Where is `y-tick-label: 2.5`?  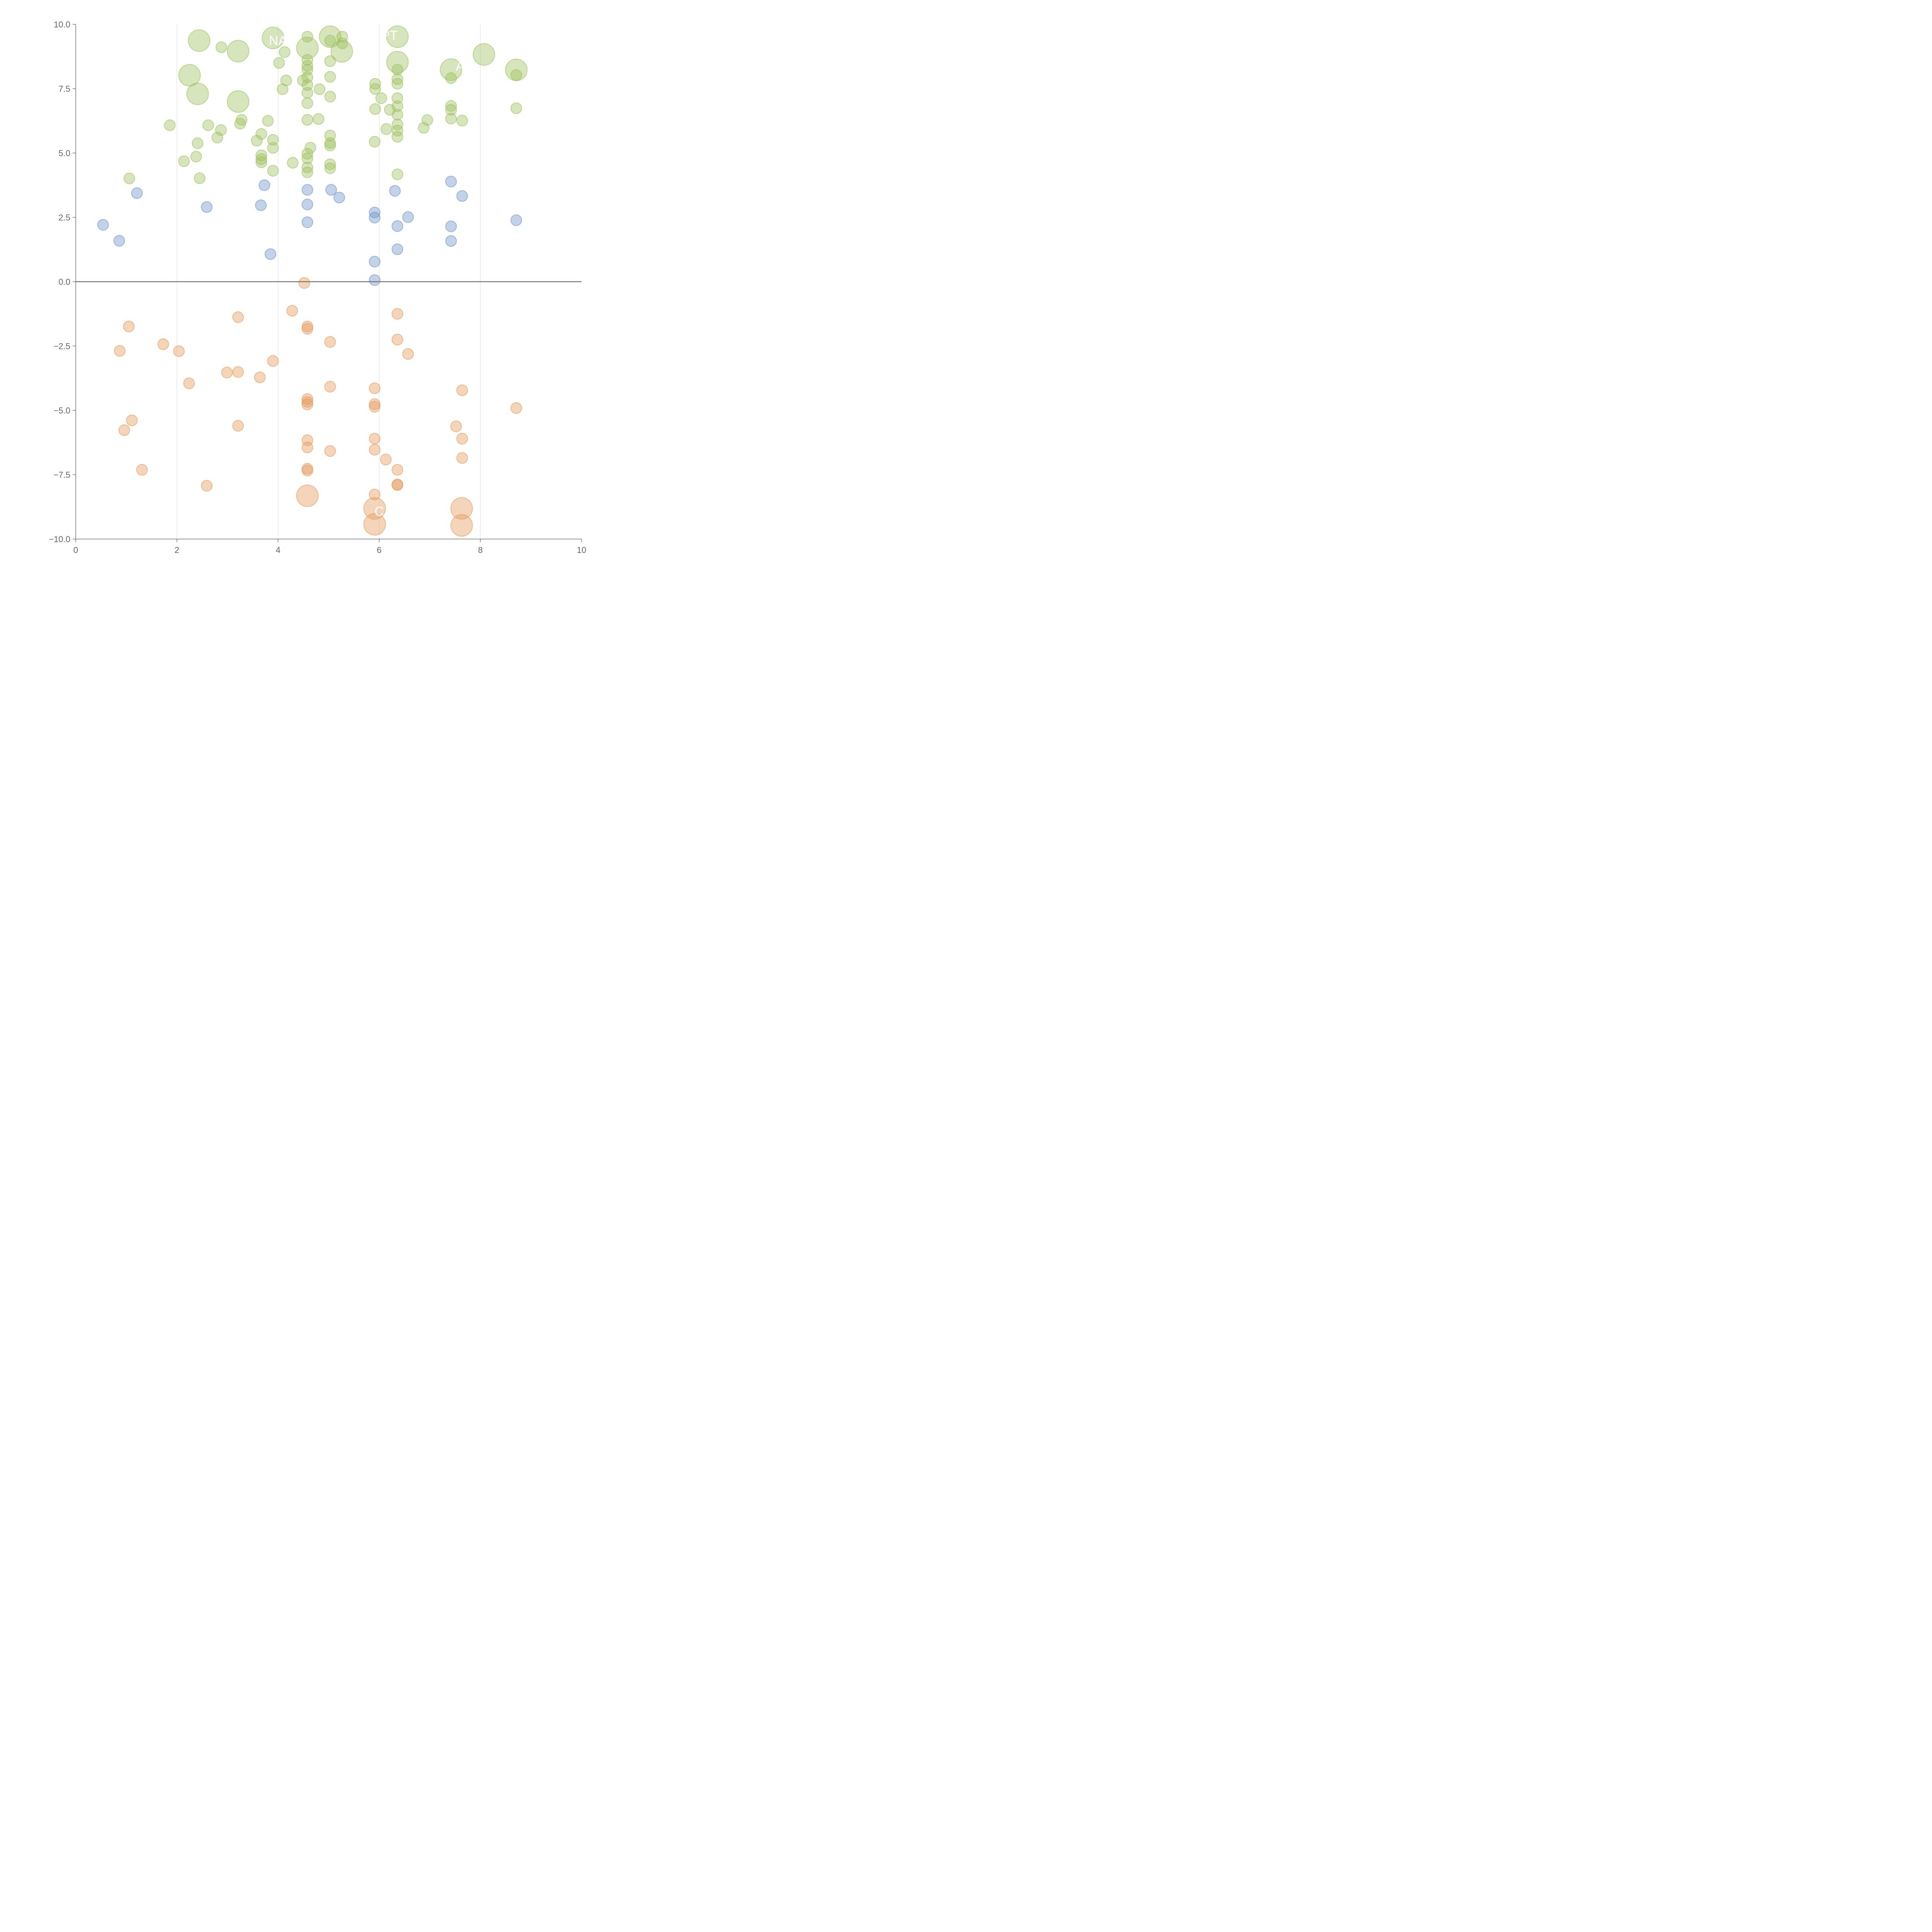 y-tick-label: 2.5 is located at coordinates (64, 218).